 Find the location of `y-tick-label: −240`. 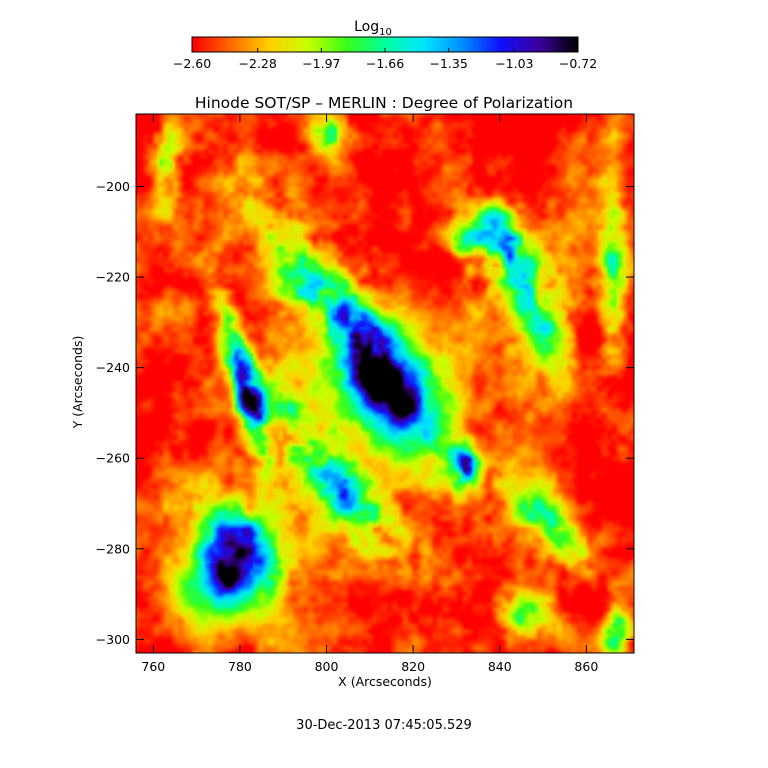

y-tick-label: −240 is located at coordinates (113, 367).